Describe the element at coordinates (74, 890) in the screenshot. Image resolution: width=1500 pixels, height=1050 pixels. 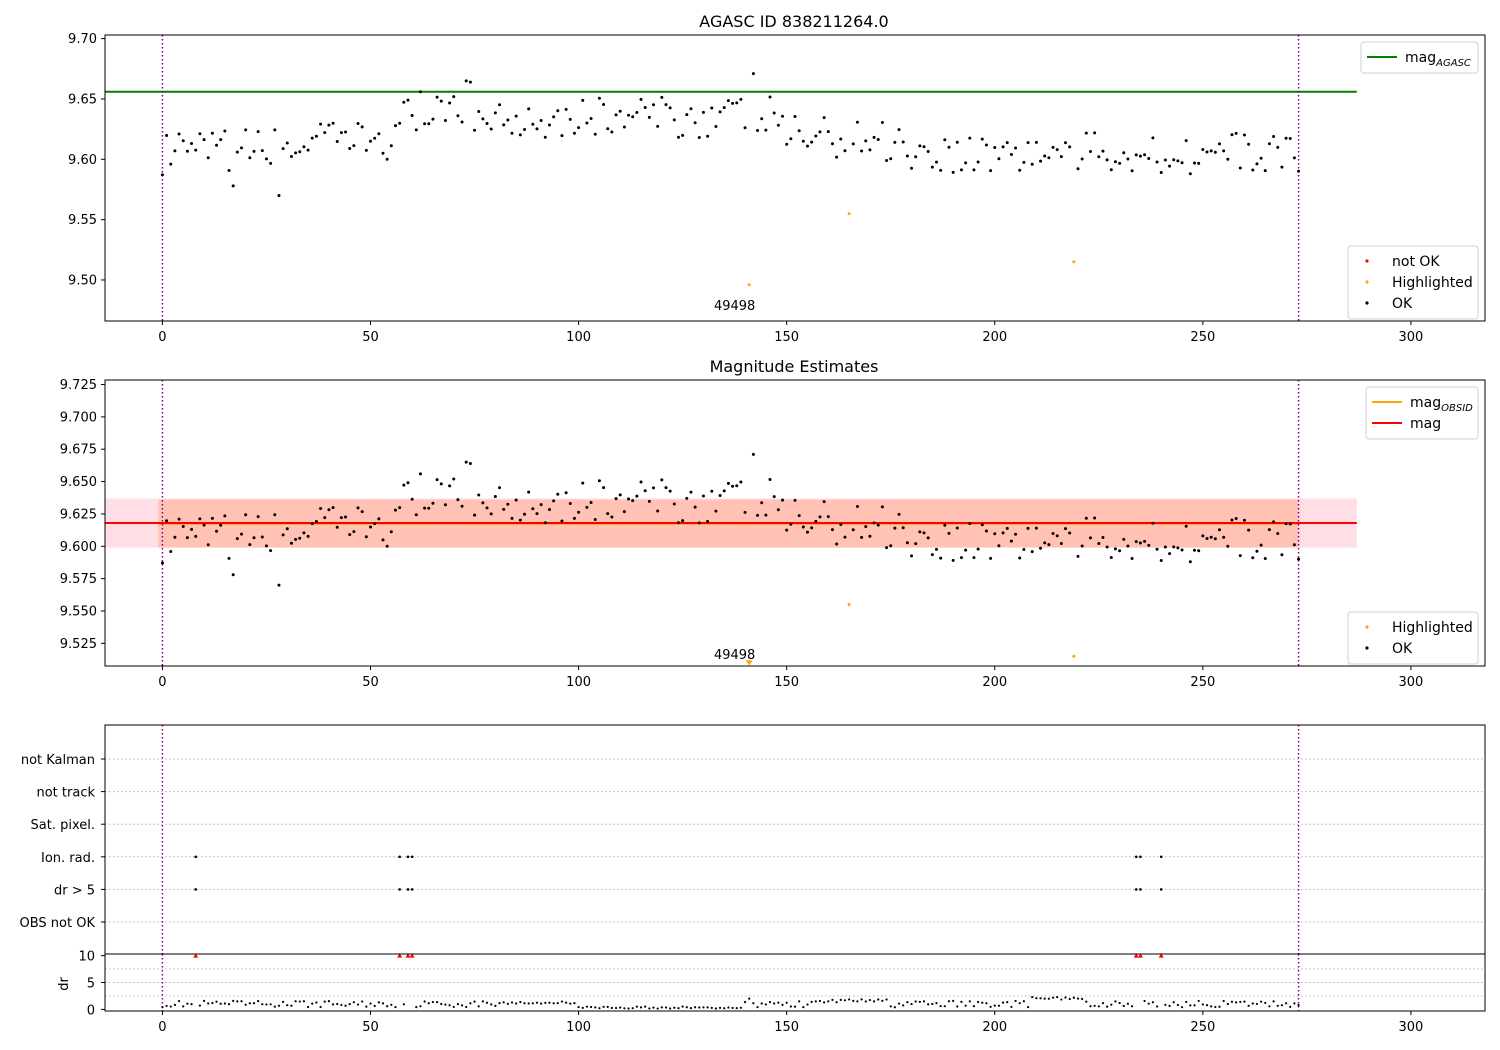
I see `flag-category-label: dr > 5` at that location.